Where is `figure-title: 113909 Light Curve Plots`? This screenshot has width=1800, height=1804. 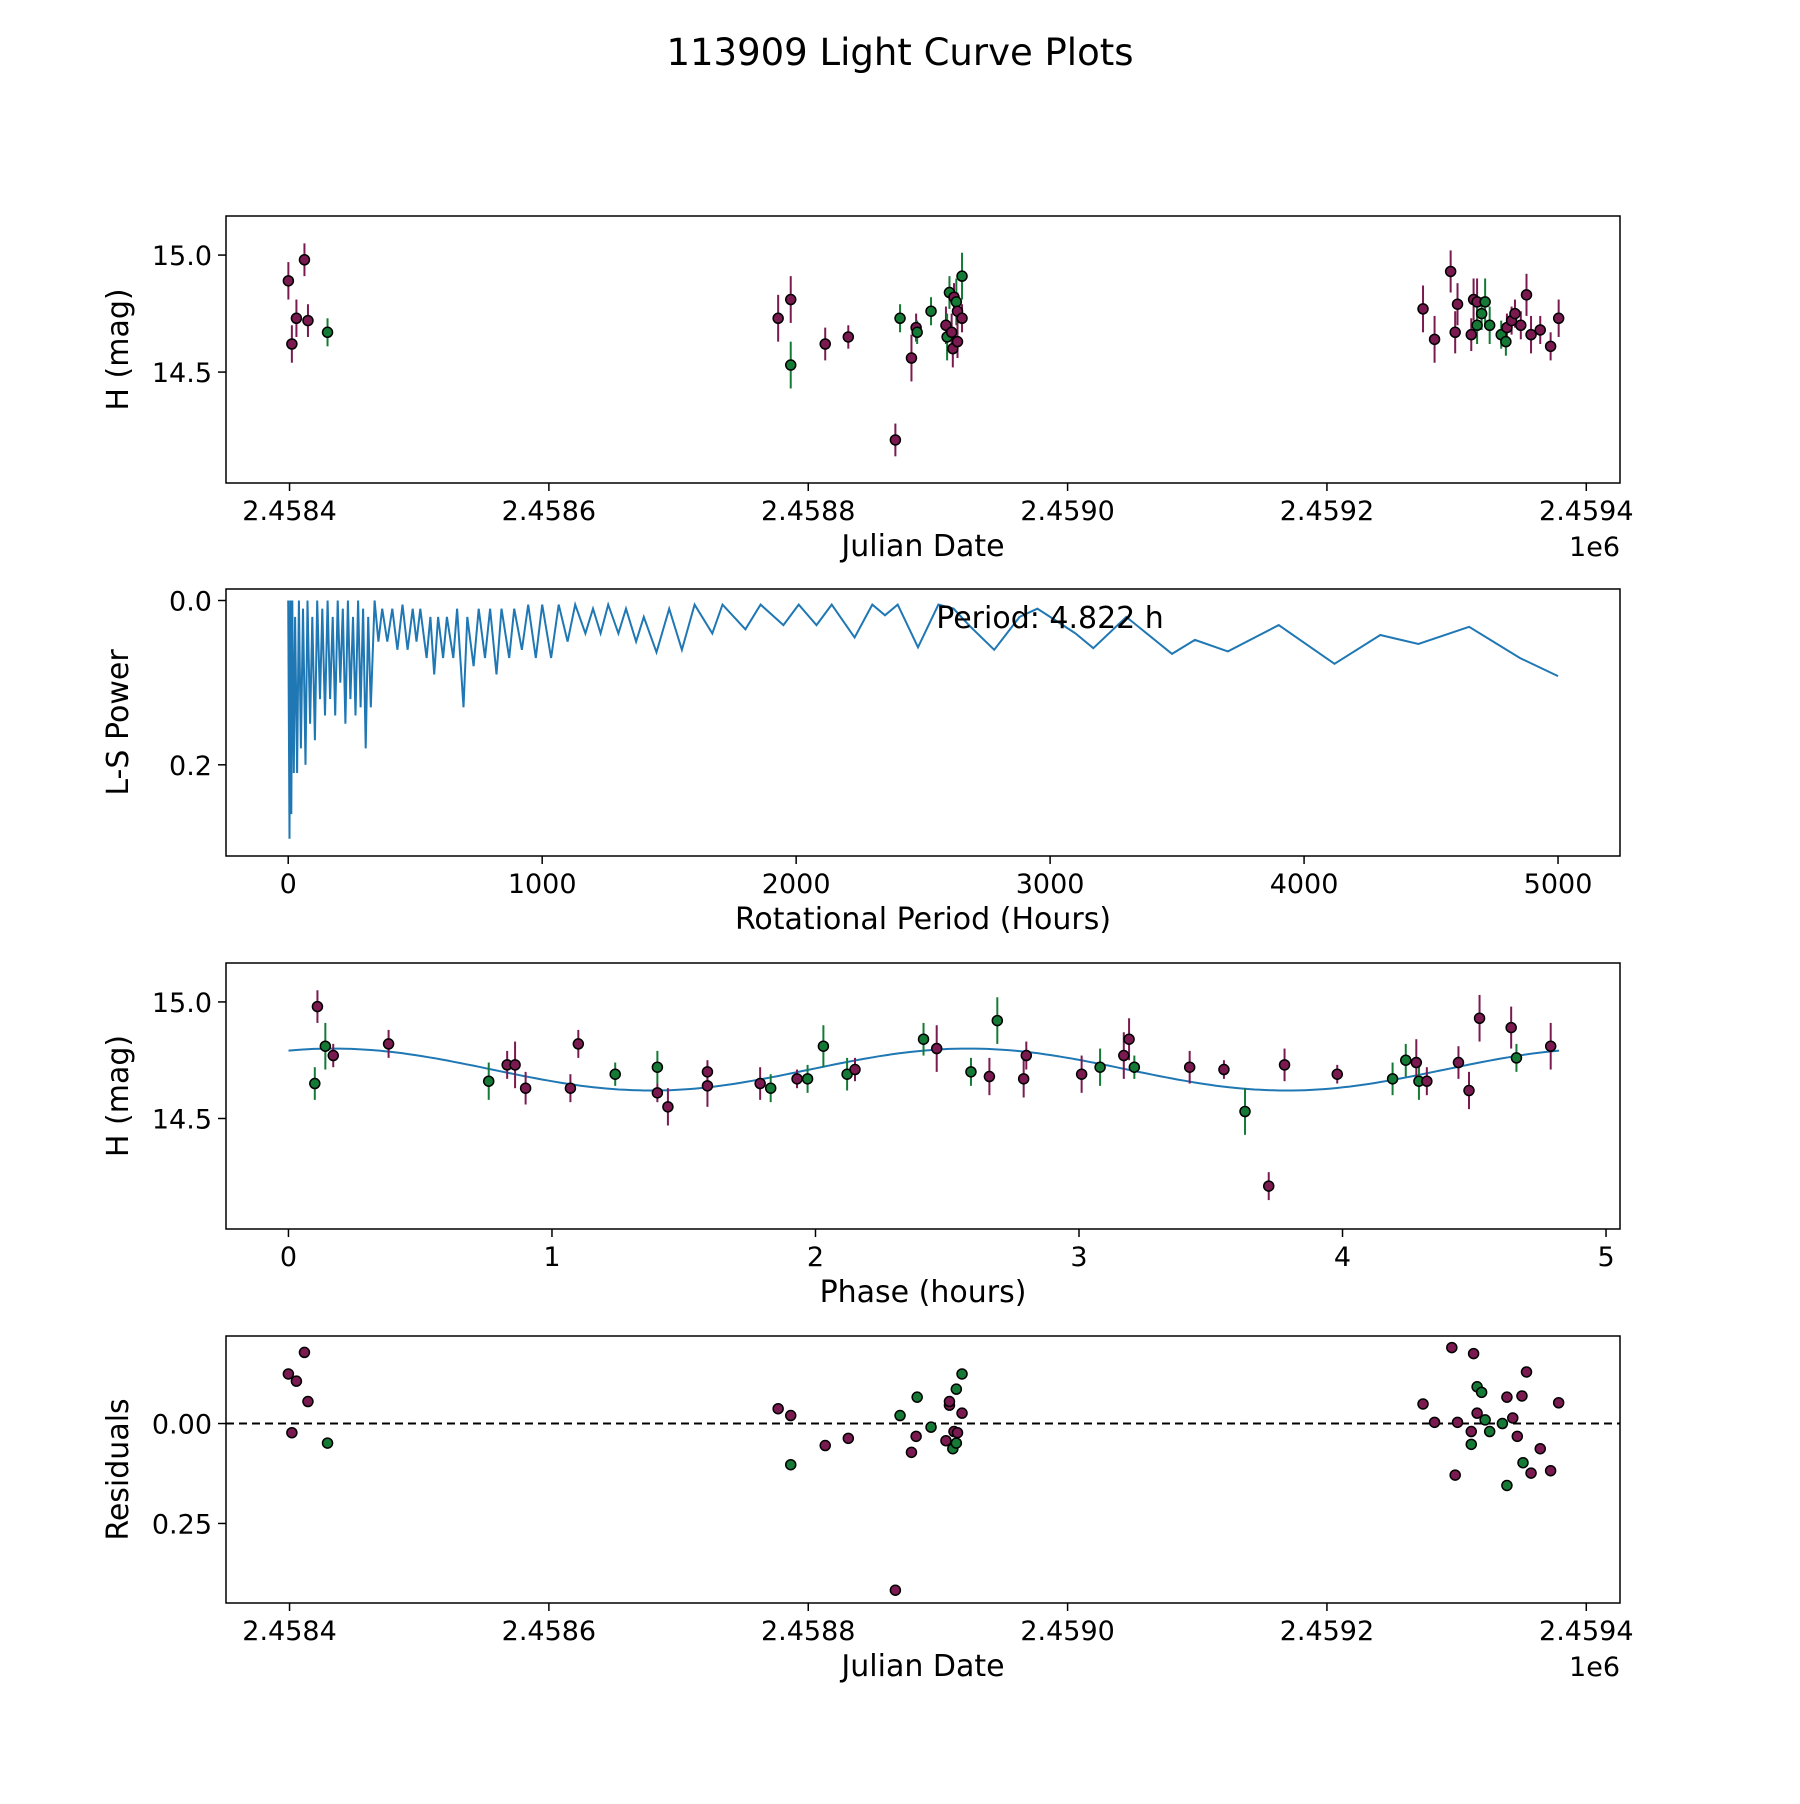 figure-title: 113909 Light Curve Plots is located at coordinates (899, 52).